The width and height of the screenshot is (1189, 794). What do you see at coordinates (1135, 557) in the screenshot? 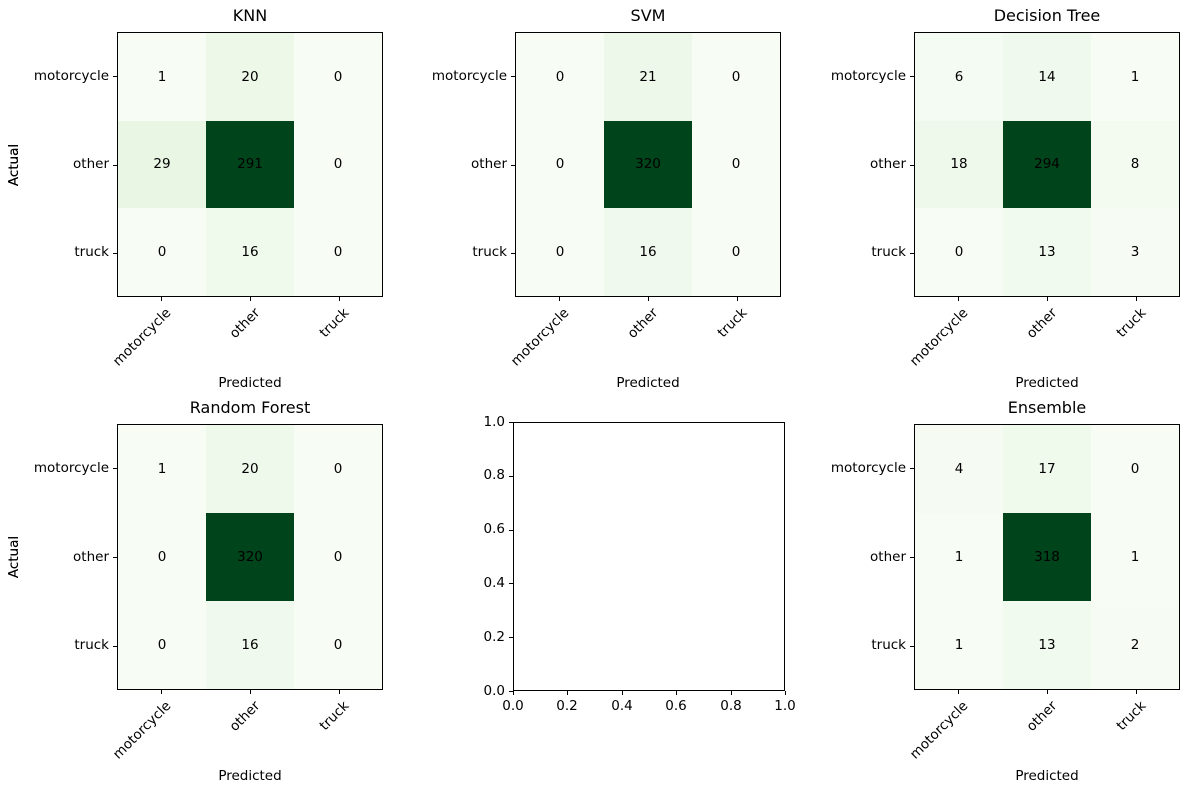
I see `confusion-cell-ensemble-r1c2: 1` at bounding box center [1135, 557].